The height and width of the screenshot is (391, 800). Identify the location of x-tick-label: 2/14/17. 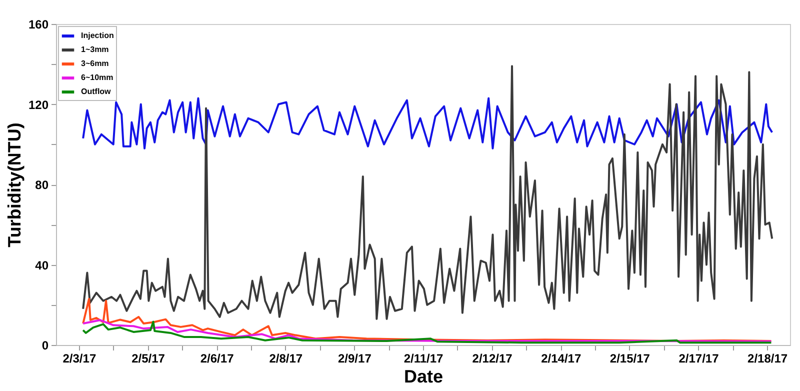
(561, 359).